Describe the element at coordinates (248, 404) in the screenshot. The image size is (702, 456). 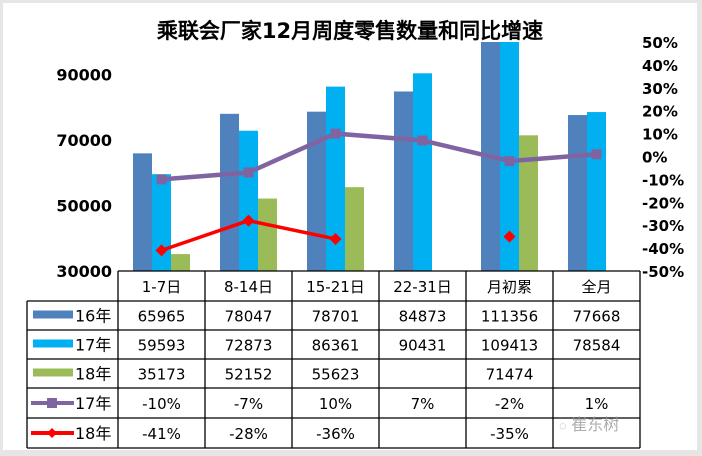
I see `table-cell: -7%` at that location.